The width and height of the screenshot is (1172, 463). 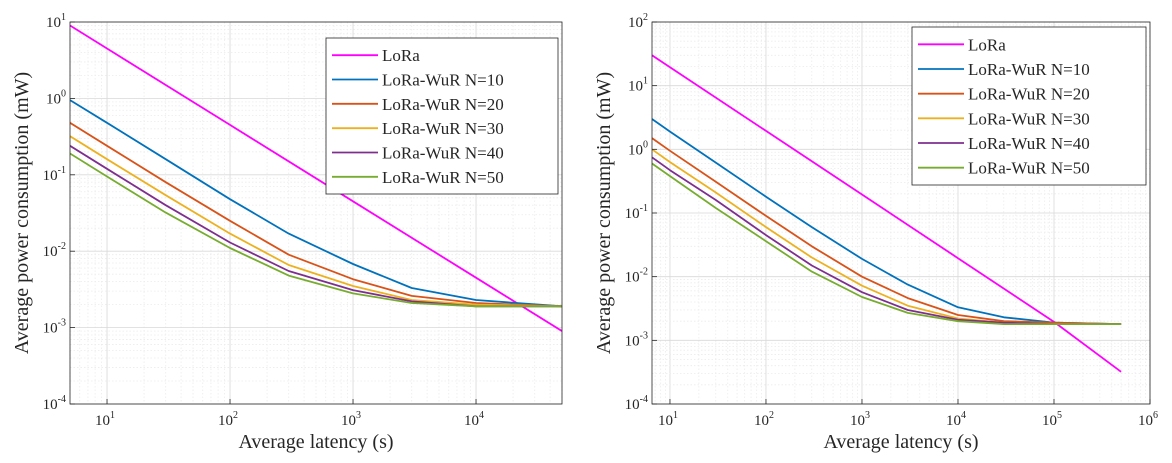 I want to click on x-tick-label: 10⁵, so click(x=1052, y=419).